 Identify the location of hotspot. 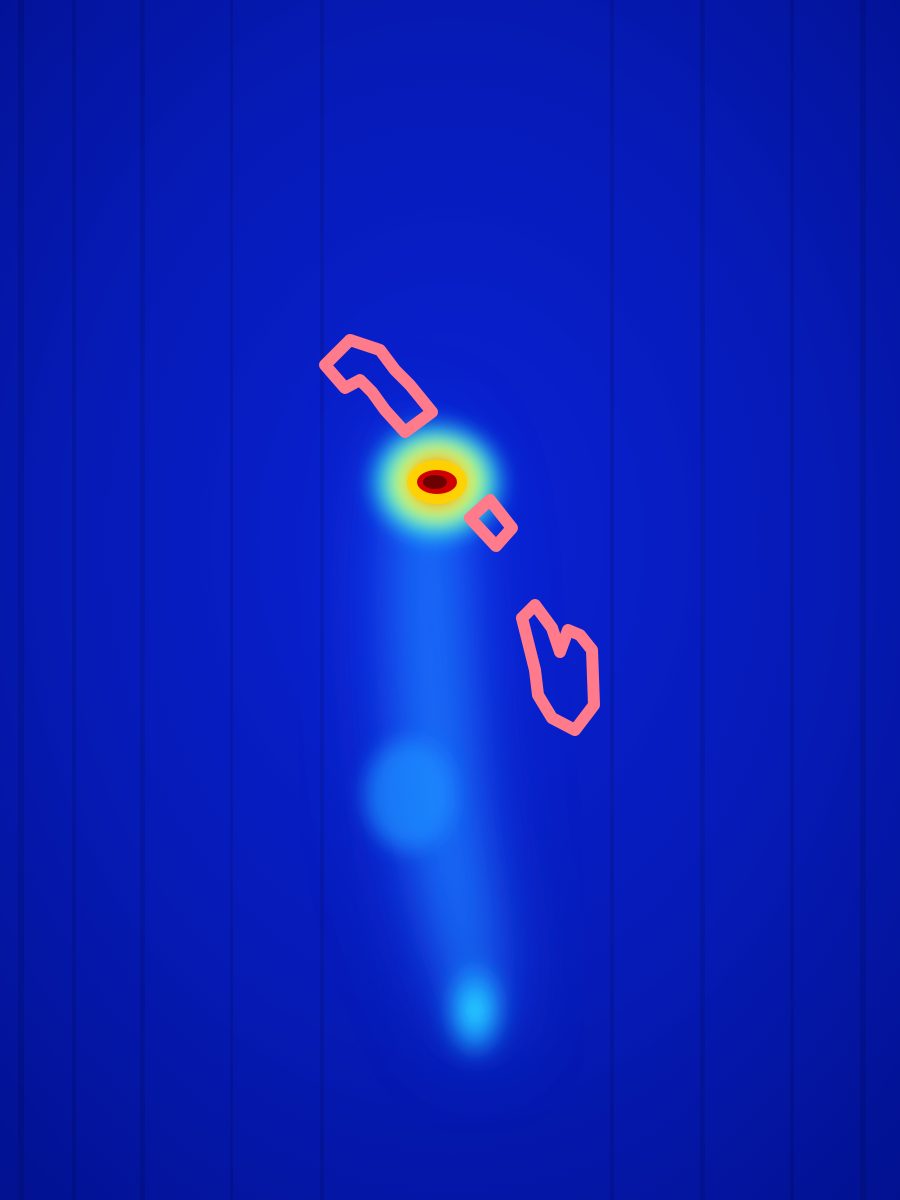
(437, 482).